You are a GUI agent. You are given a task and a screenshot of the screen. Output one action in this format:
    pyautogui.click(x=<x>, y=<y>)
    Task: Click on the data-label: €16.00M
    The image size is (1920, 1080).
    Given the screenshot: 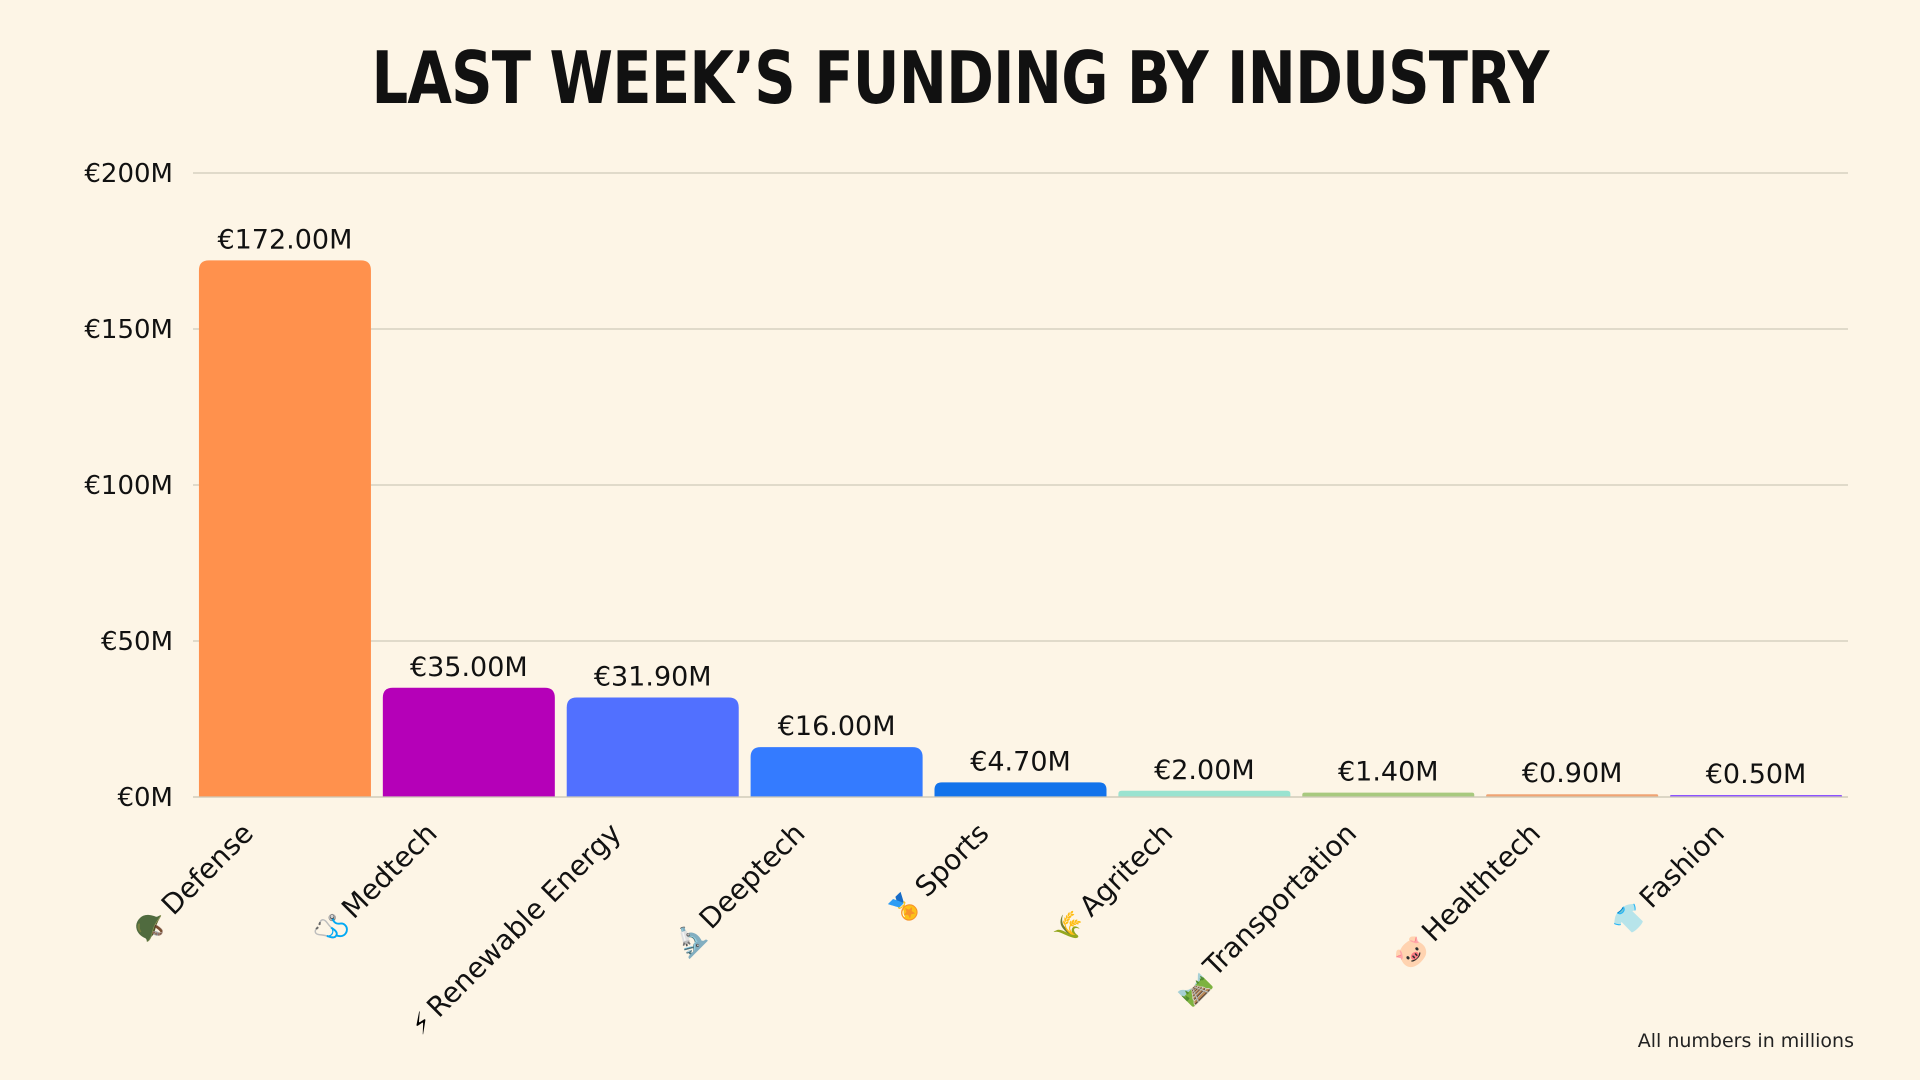 What is the action you would take?
    pyautogui.click(x=837, y=726)
    